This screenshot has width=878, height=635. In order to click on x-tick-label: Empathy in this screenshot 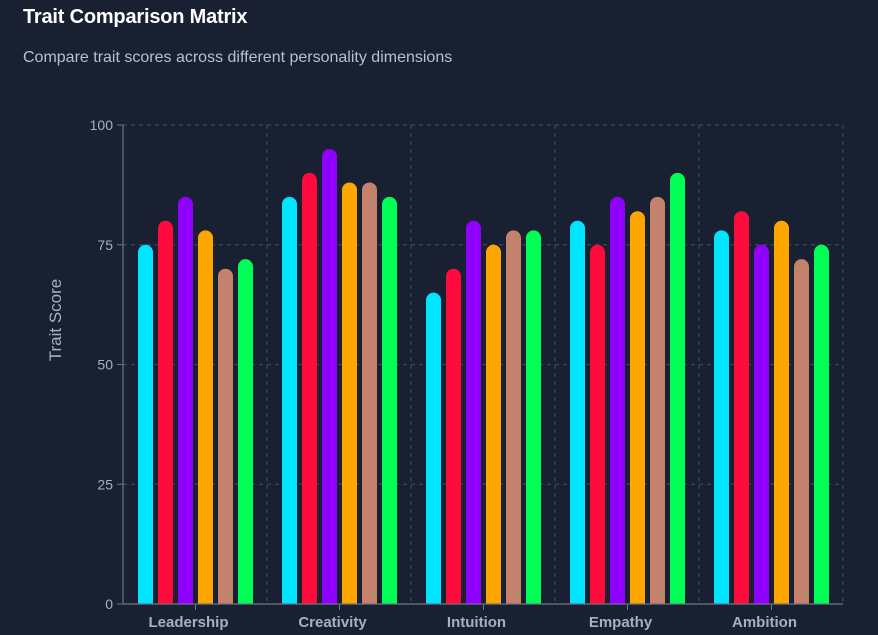, I will do `click(621, 622)`.